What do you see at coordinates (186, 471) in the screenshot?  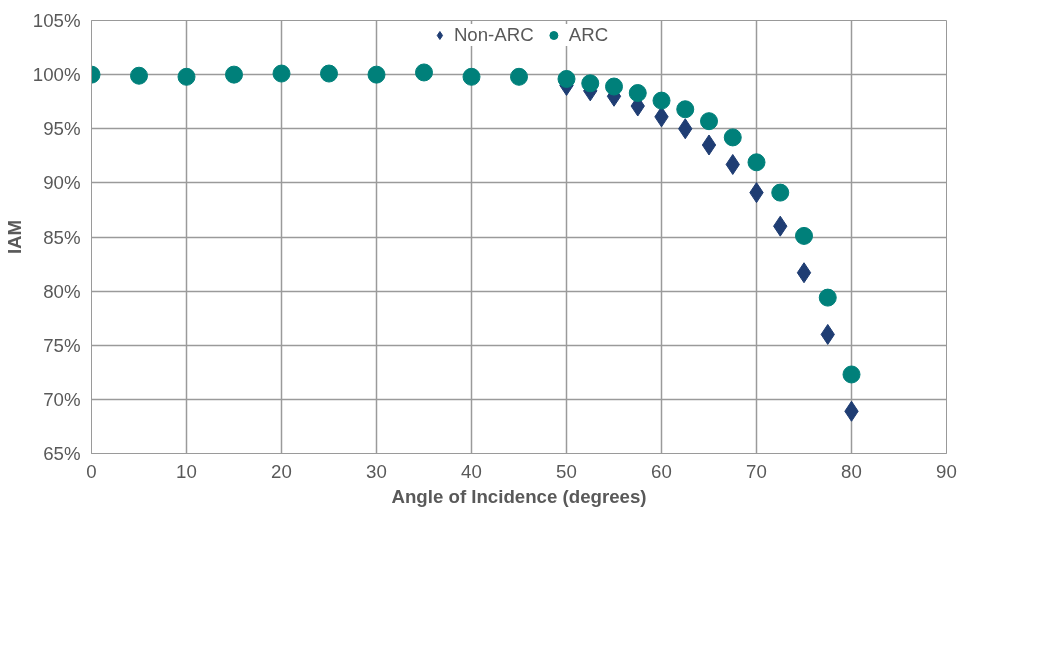 I see `x-tick-label: 10` at bounding box center [186, 471].